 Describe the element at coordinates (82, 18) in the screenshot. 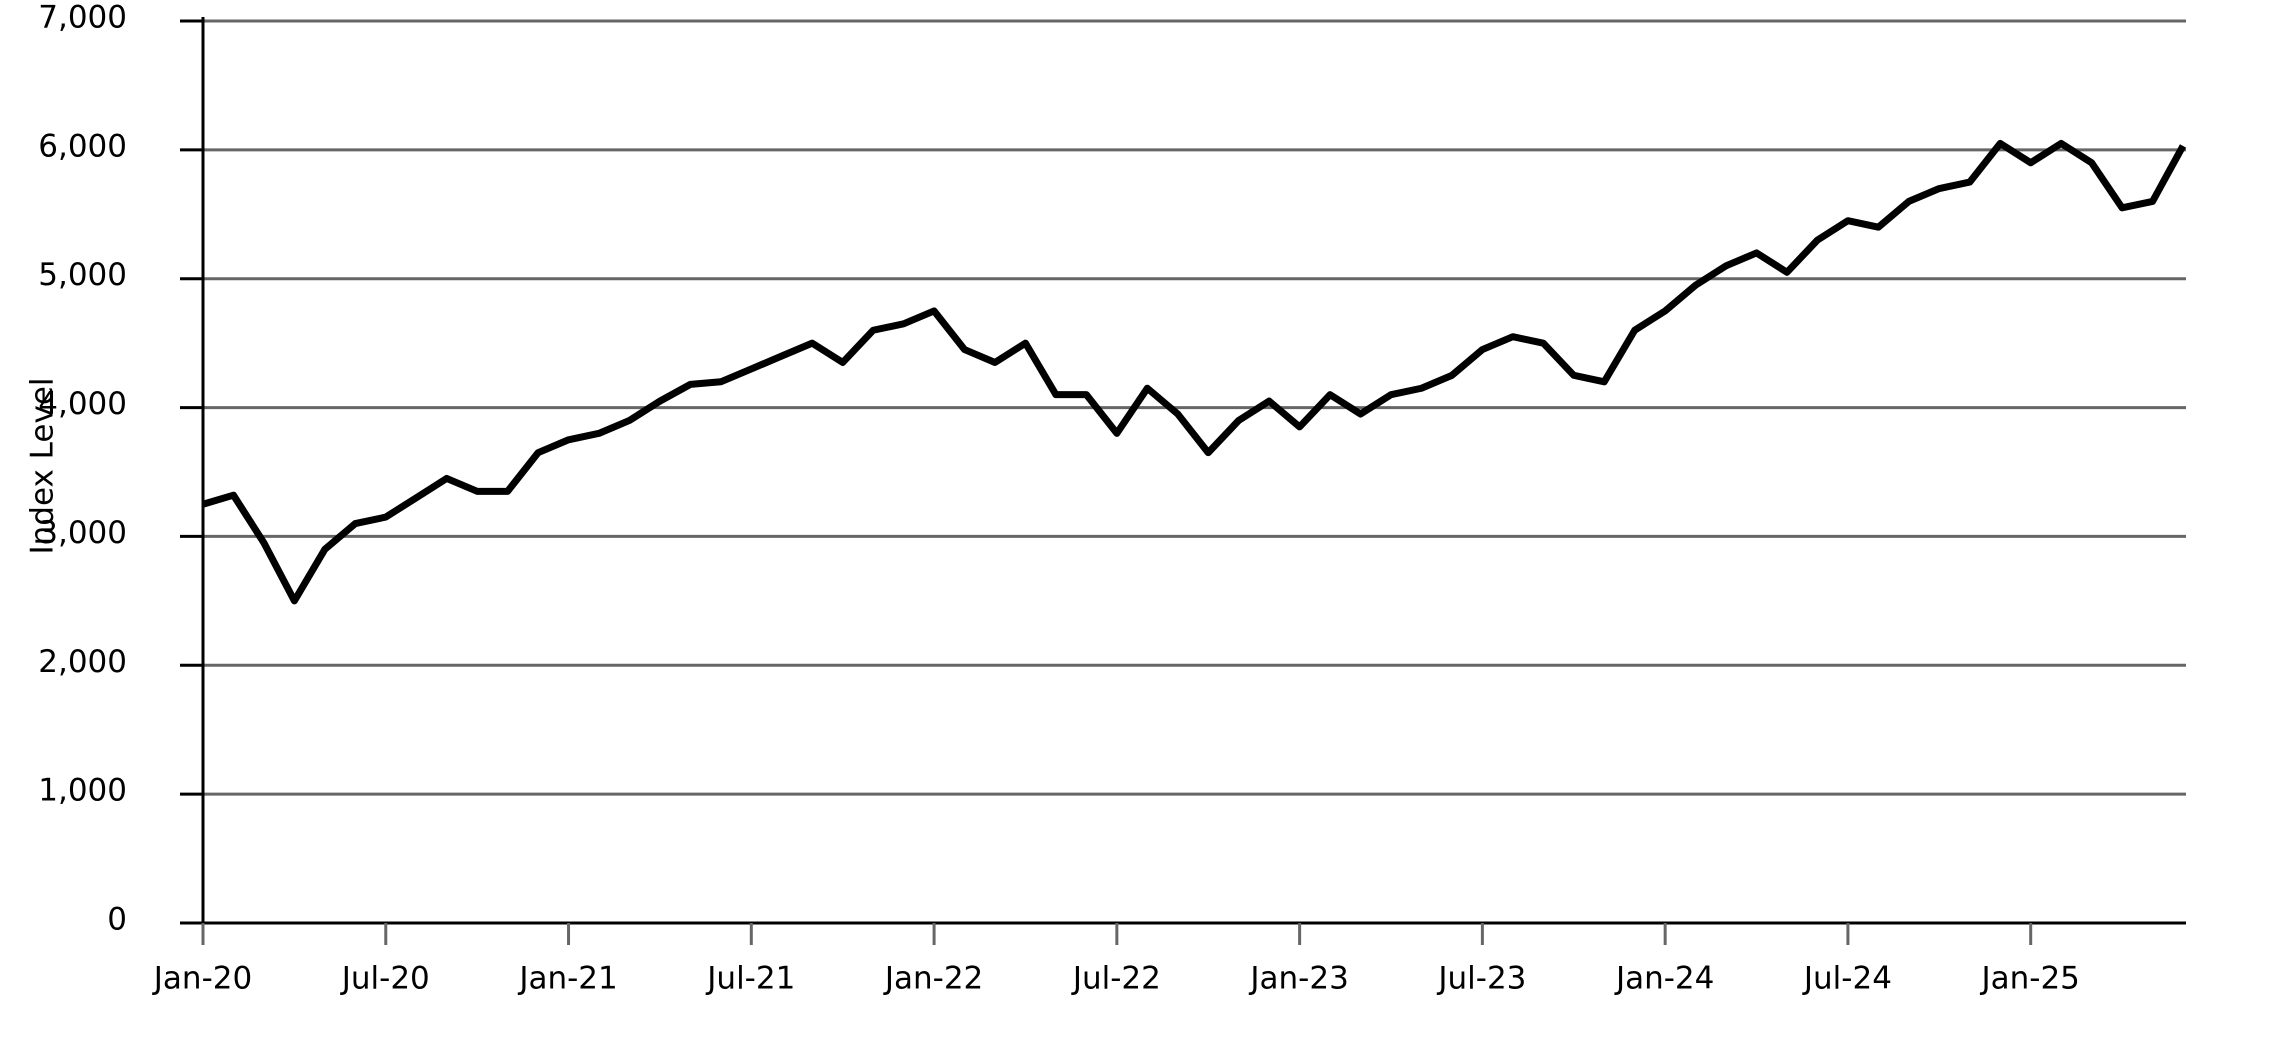

I see `y-tick-label: 7,000` at that location.